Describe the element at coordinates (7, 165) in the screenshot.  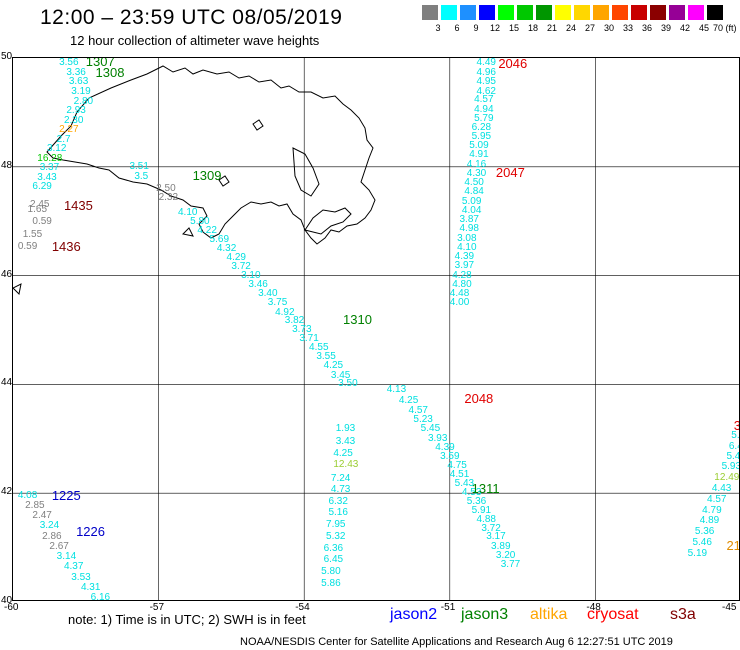
I see `lat-tick-label: 48` at that location.